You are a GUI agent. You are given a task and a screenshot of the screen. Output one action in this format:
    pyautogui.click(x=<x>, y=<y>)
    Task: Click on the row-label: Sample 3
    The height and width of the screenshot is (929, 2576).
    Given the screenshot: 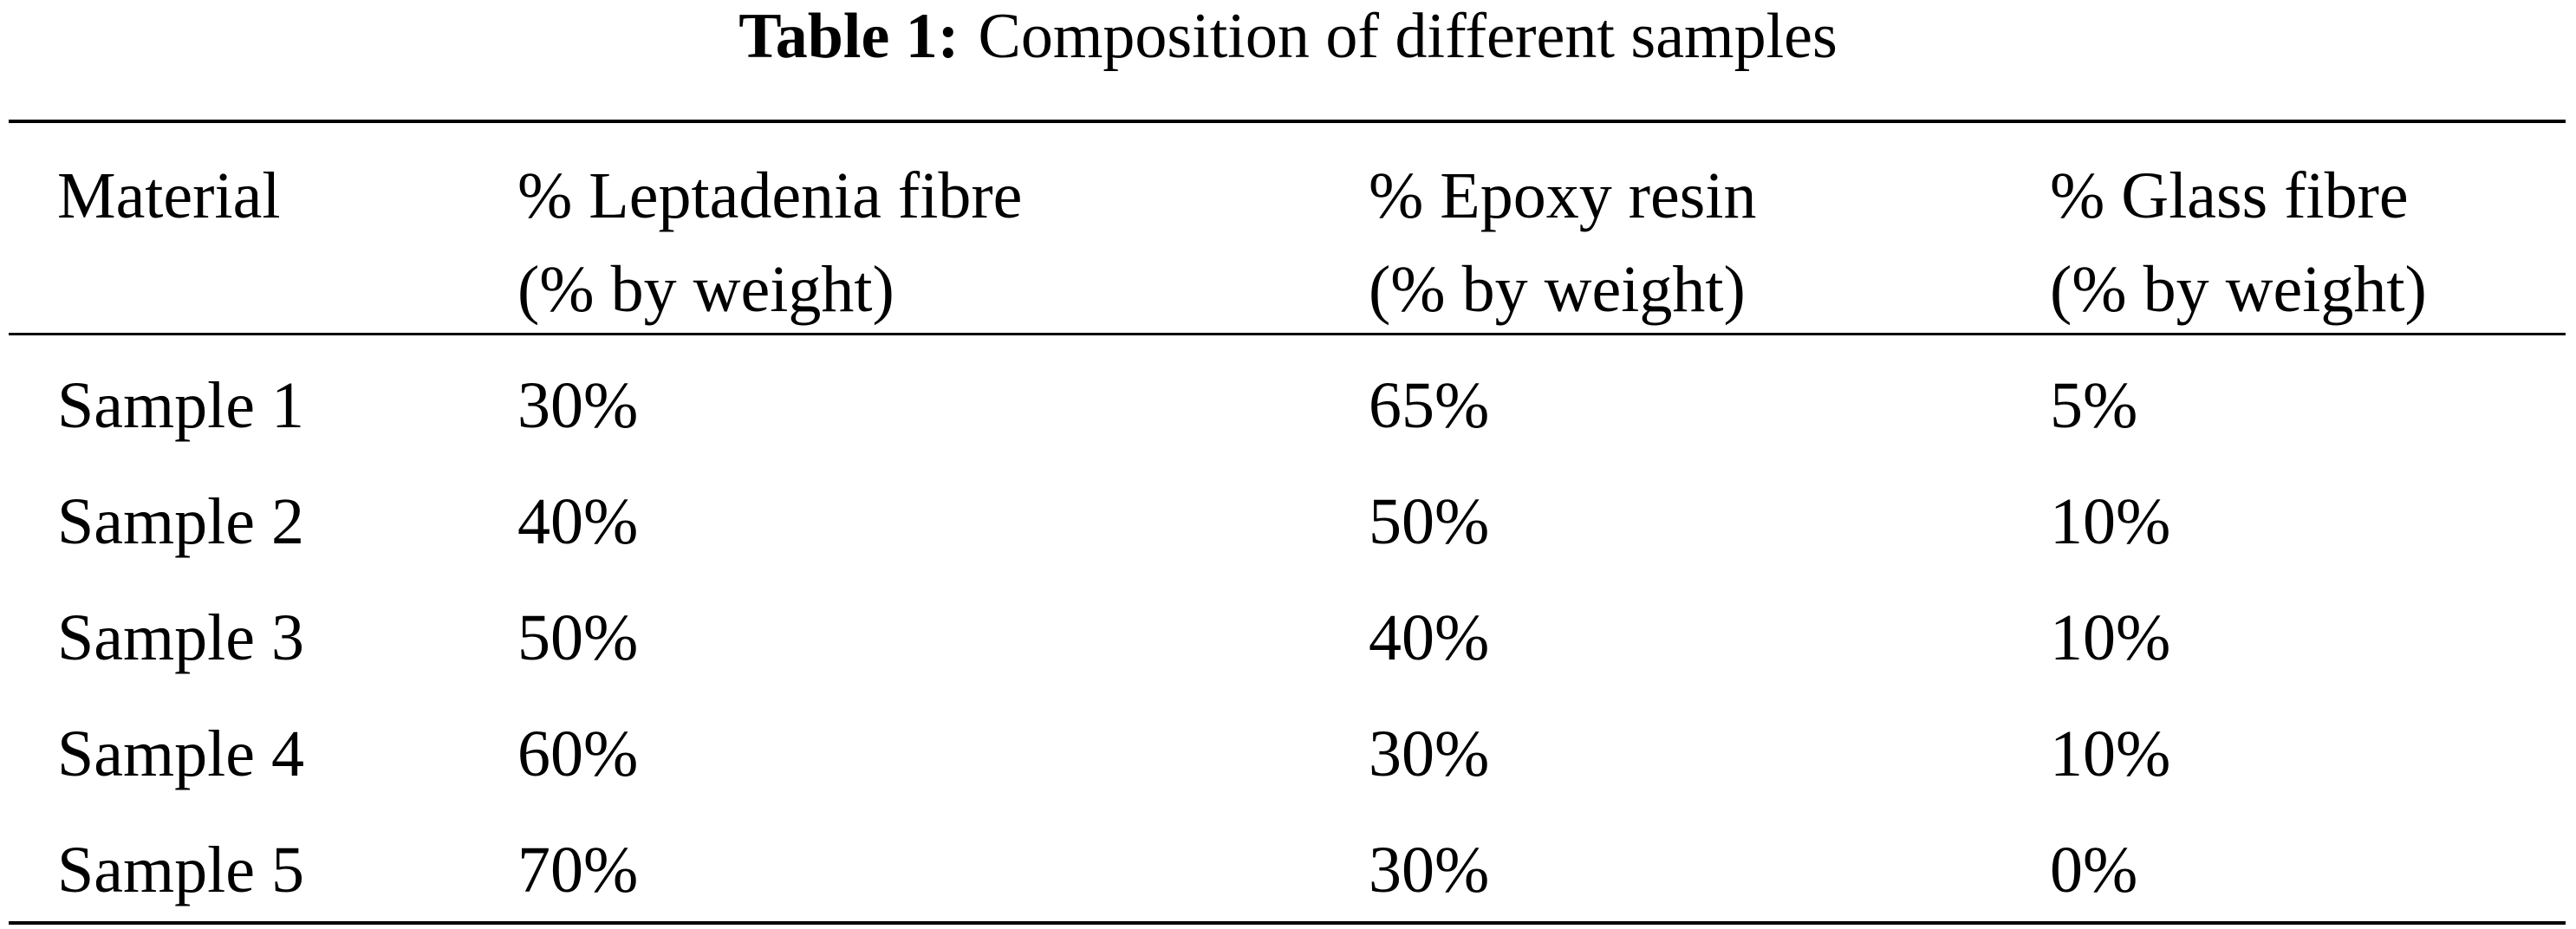 What is the action you would take?
    pyautogui.click(x=180, y=637)
    